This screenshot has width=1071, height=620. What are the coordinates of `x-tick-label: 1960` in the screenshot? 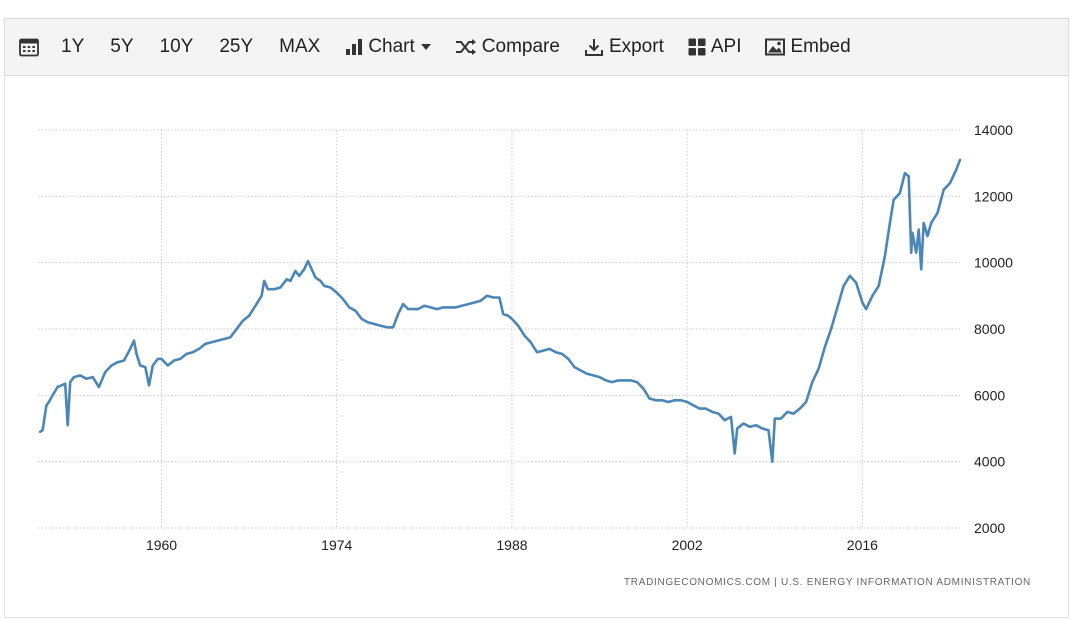 It's located at (161, 545).